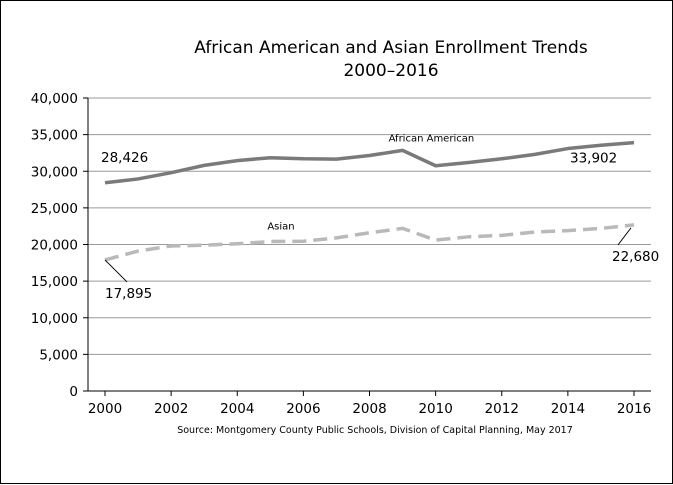 This screenshot has width=673, height=485. I want to click on x-tick-label: 2008, so click(369, 409).